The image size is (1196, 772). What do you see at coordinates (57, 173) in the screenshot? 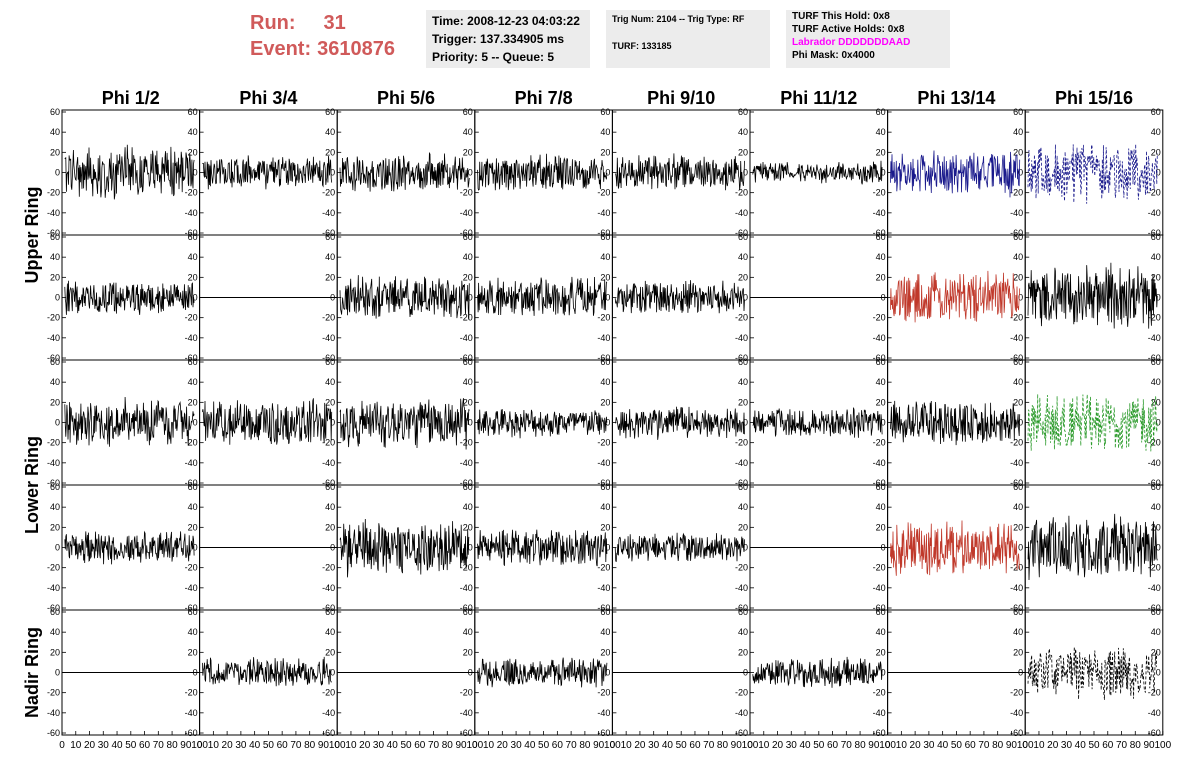
I see `y-tick-label: 0` at bounding box center [57, 173].